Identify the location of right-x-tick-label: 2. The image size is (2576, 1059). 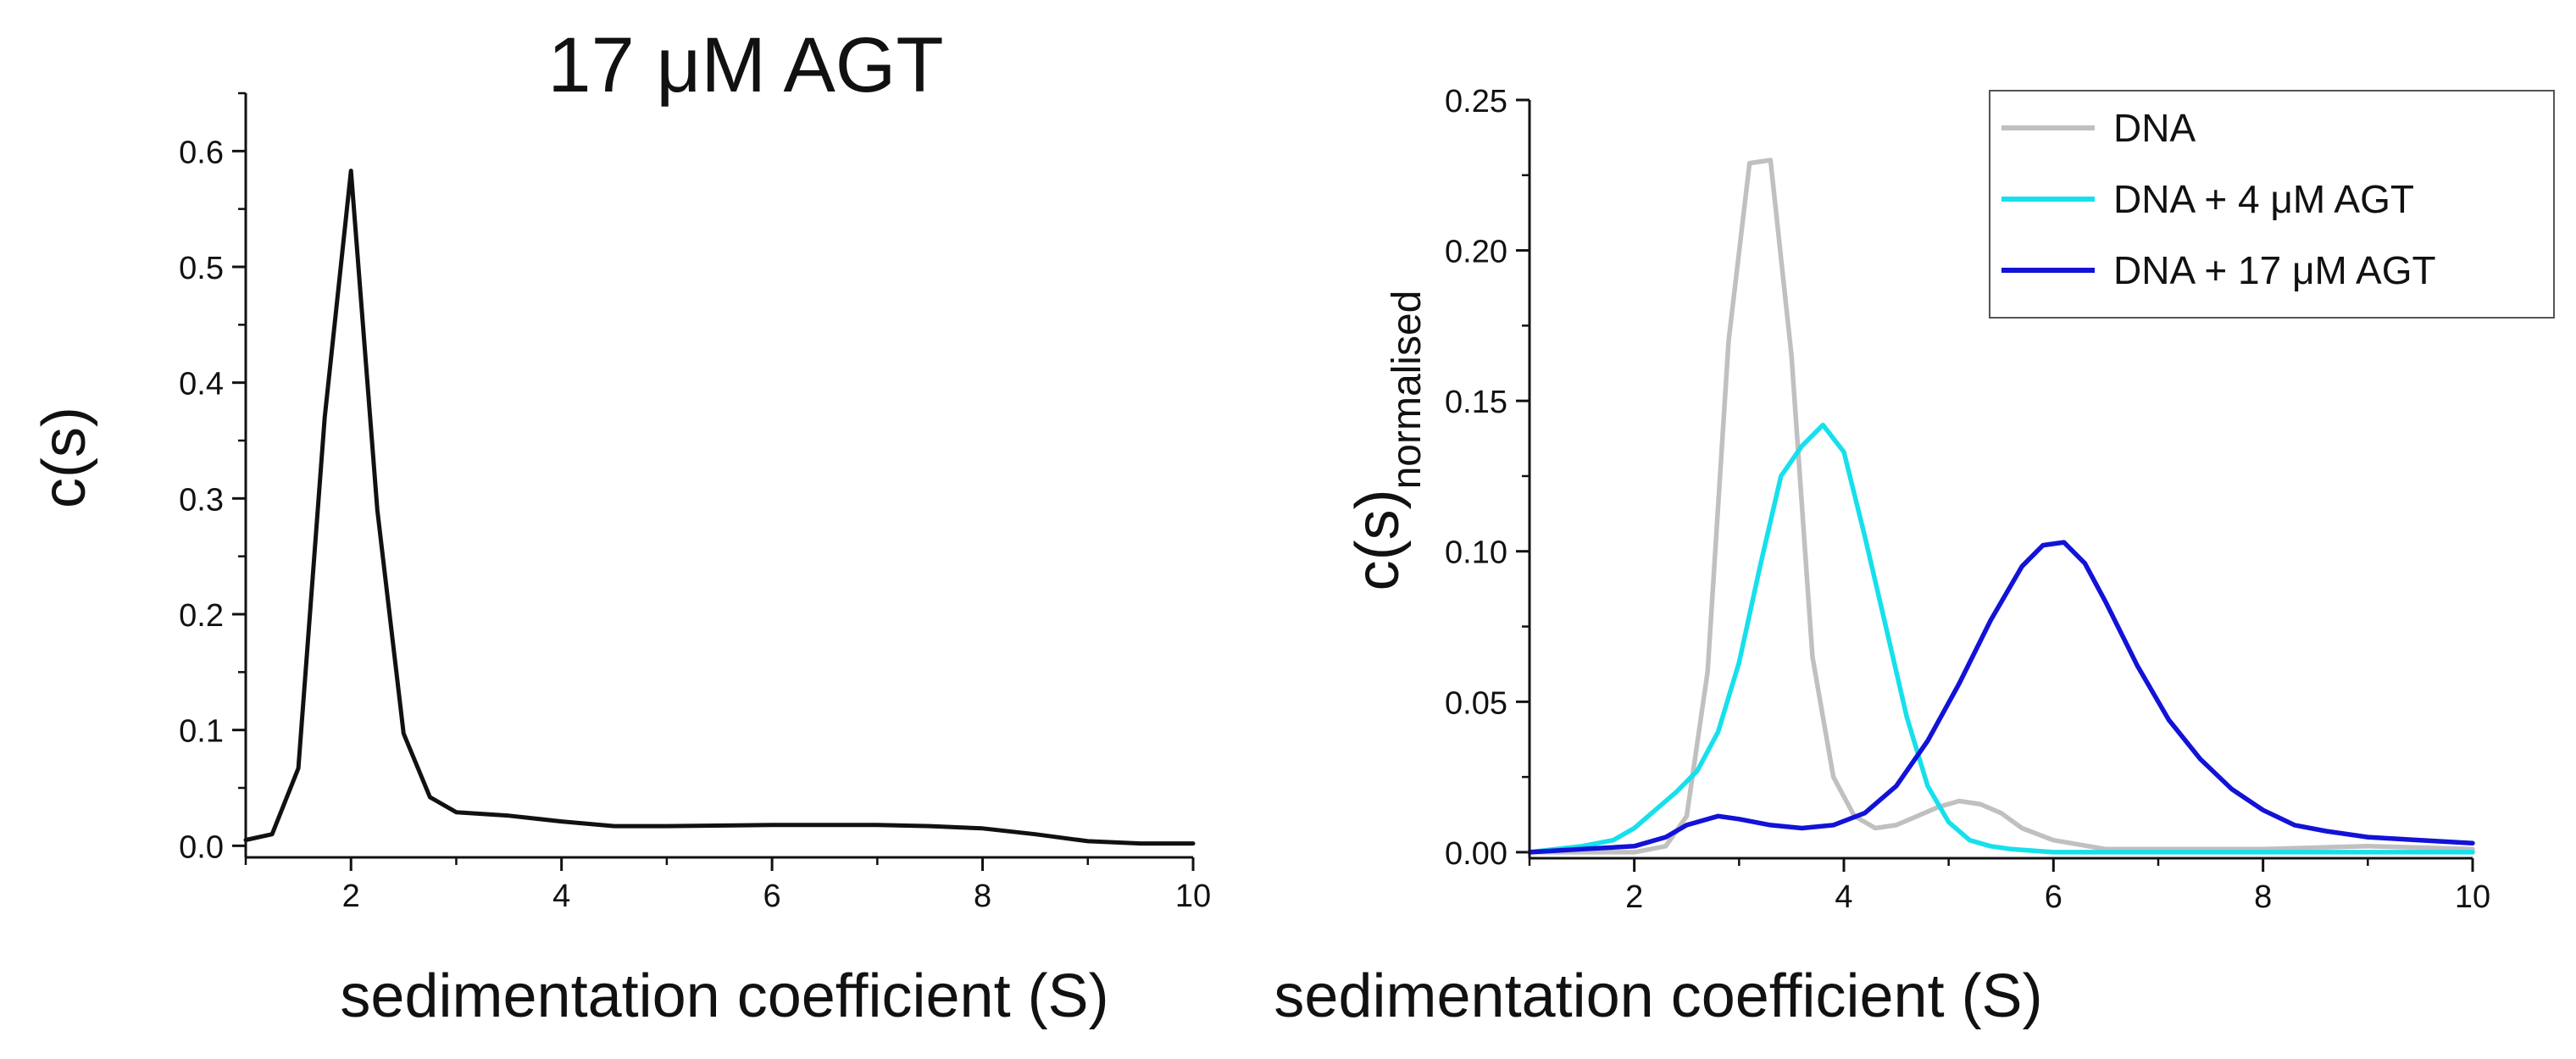
(1634, 897).